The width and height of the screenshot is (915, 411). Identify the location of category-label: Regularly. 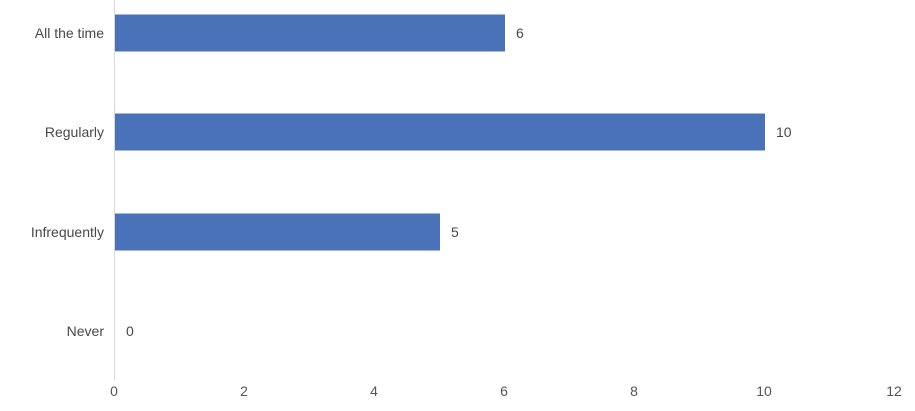
(74, 132).